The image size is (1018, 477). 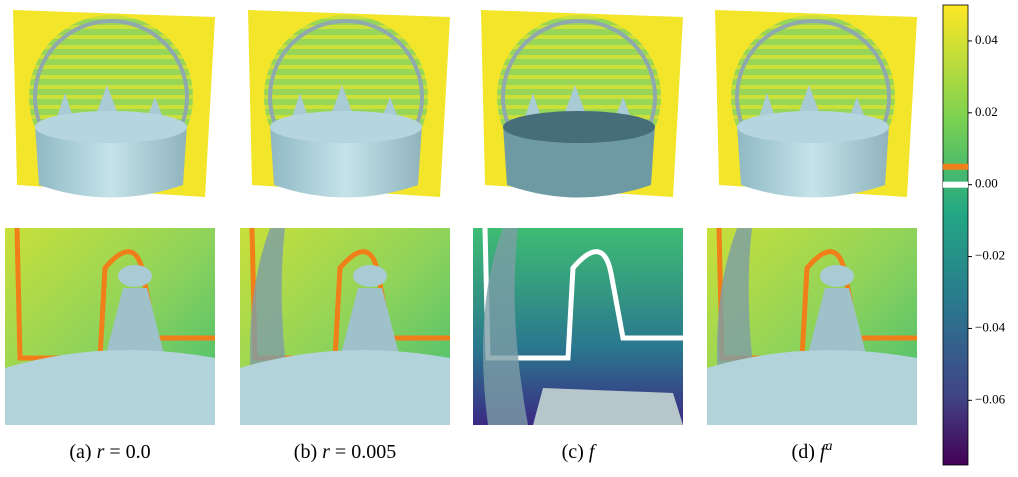 I want to click on tick-label: −0.06, so click(x=990, y=398).